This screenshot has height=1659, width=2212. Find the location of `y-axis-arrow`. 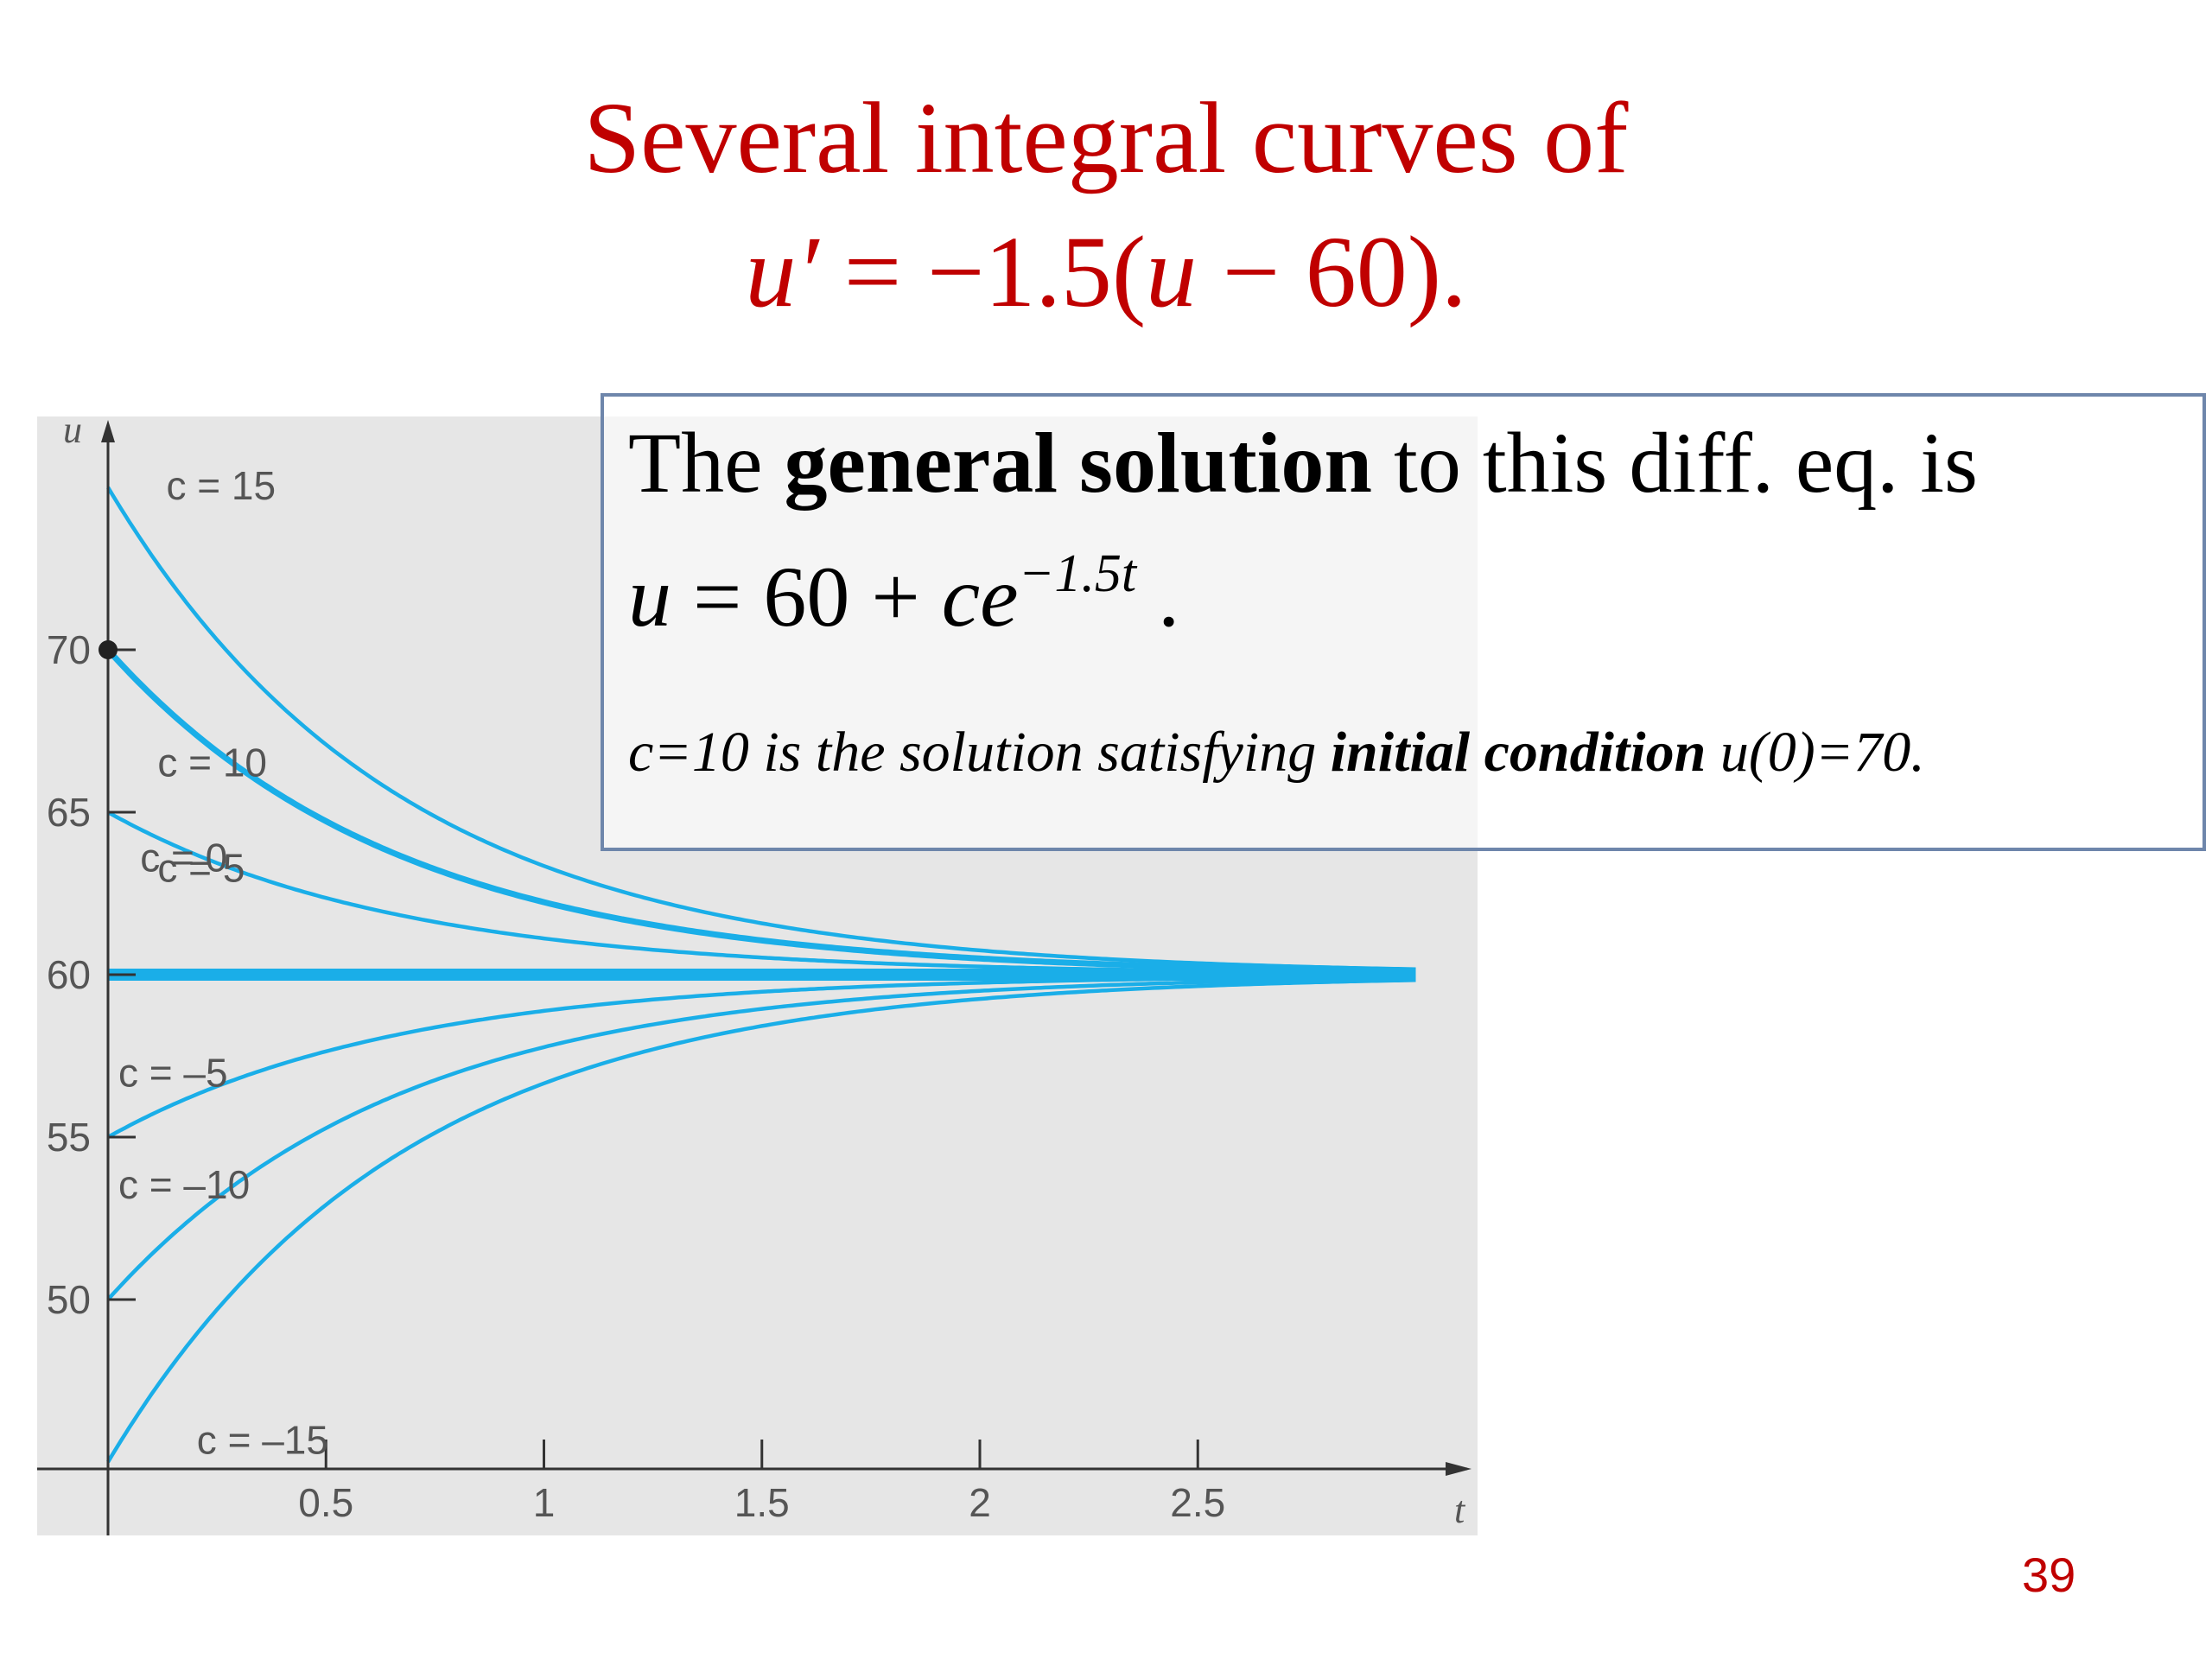

y-axis-arrow is located at coordinates (108, 431).